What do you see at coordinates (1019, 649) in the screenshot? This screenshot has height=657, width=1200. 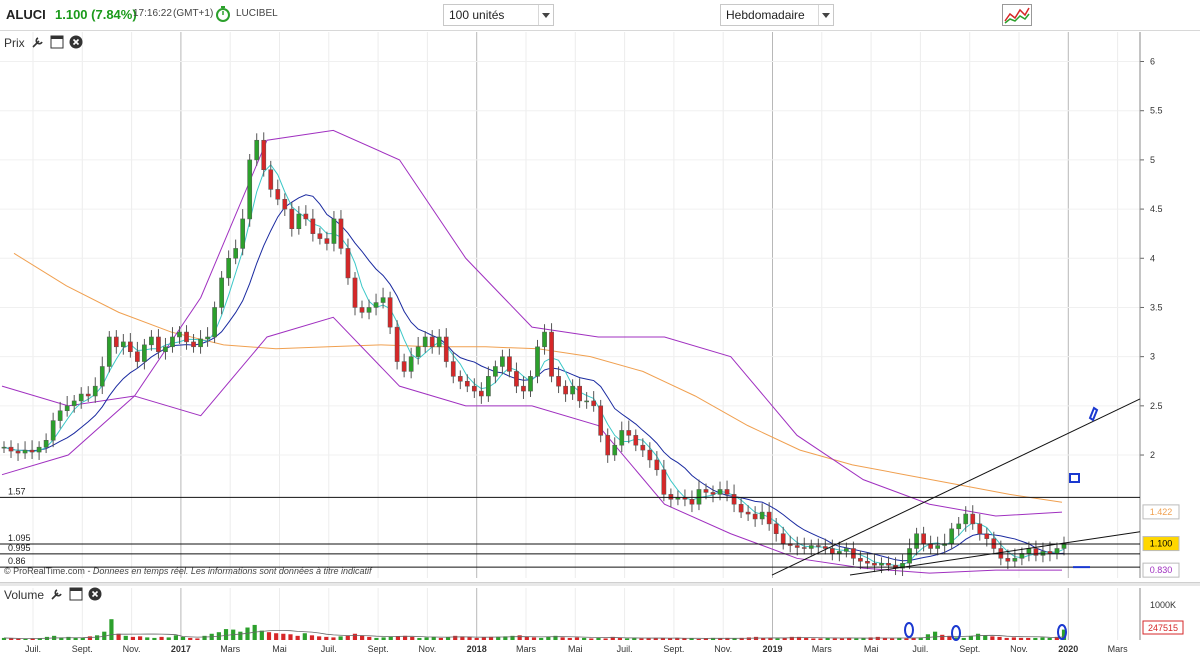 I see `x-tick-label: Nov.` at bounding box center [1019, 649].